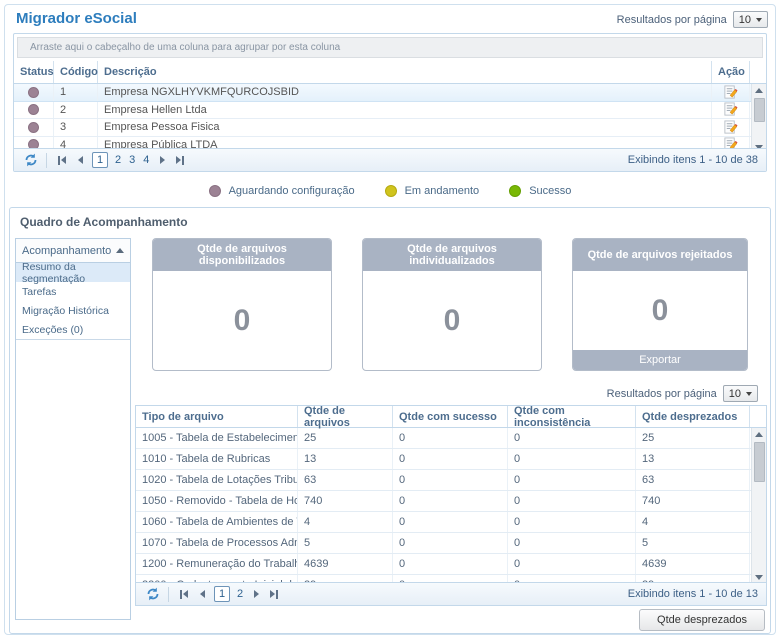 The image size is (780, 639). Describe the element at coordinates (693, 480) in the screenshot. I see `desprezados-cell: 63` at that location.